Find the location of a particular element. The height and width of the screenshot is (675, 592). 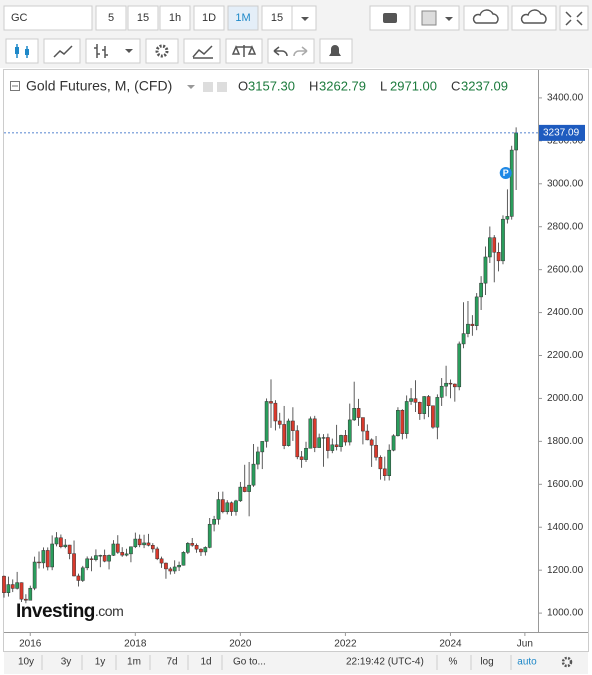

marker is located at coordinates (505, 173).